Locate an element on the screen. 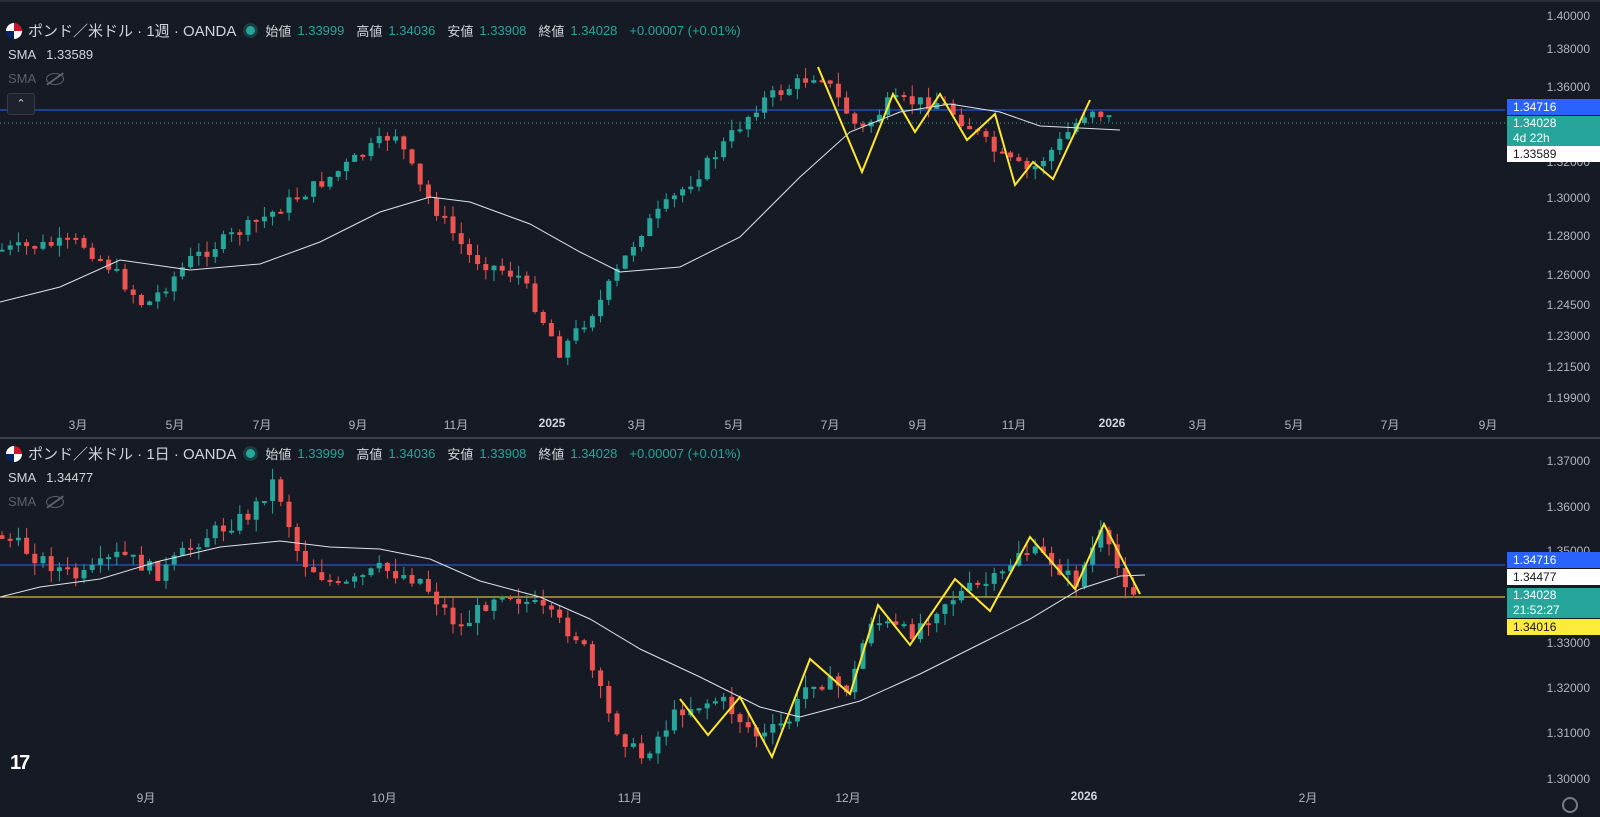  sma-value: 1.33589 is located at coordinates (70, 54).